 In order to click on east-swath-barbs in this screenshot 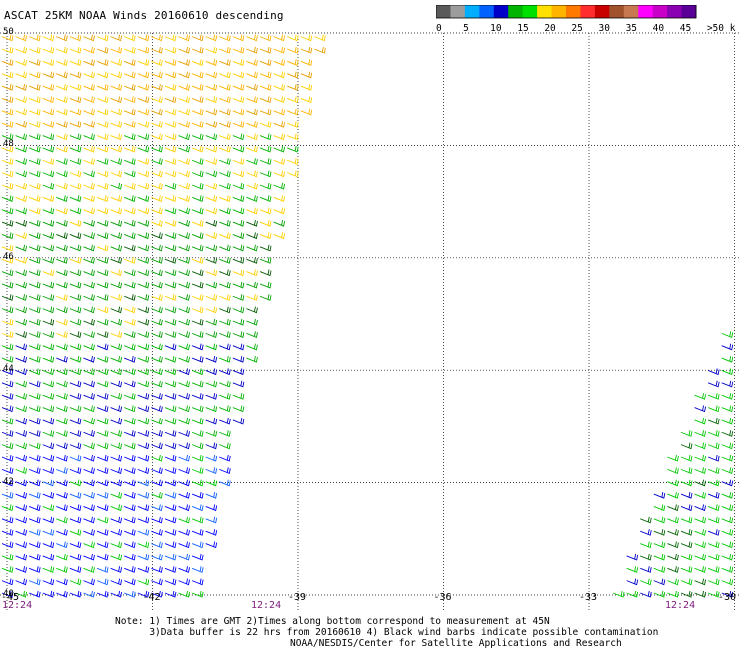, I will do `click(673, 464)`.